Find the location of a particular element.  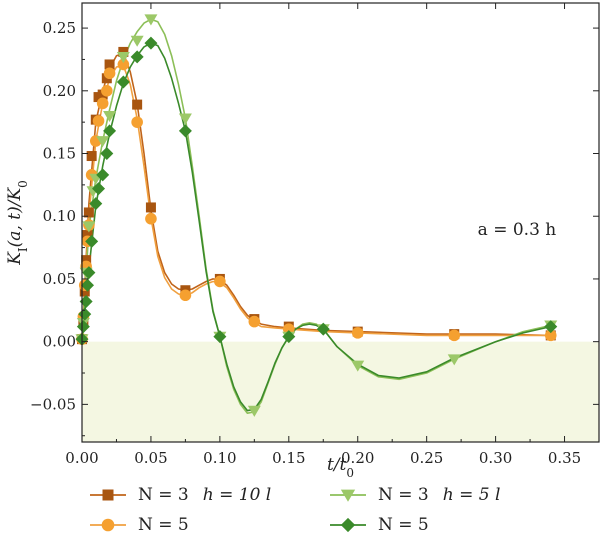

x-tick-label: 0.30 is located at coordinates (495, 458).